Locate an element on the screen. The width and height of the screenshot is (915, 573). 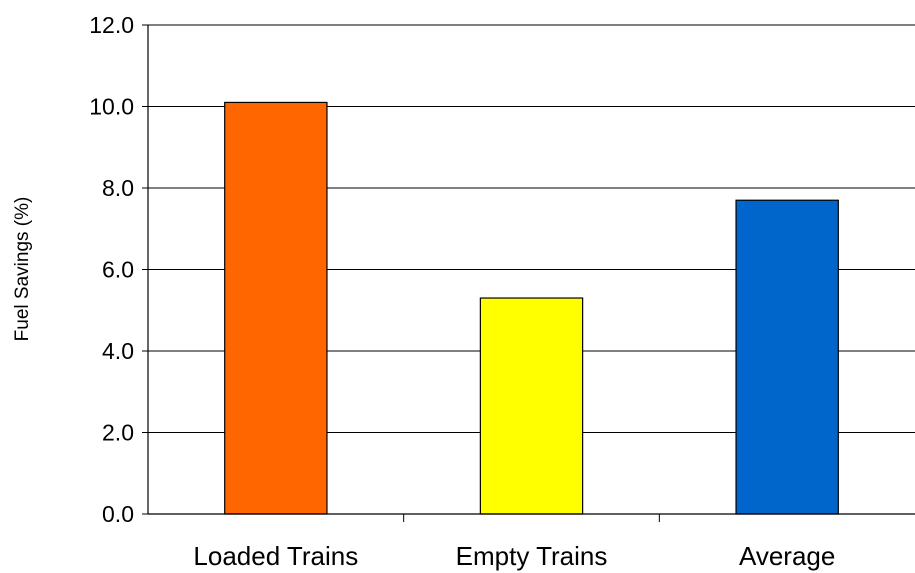
y-tick-label: 4.0 is located at coordinates (118, 351).